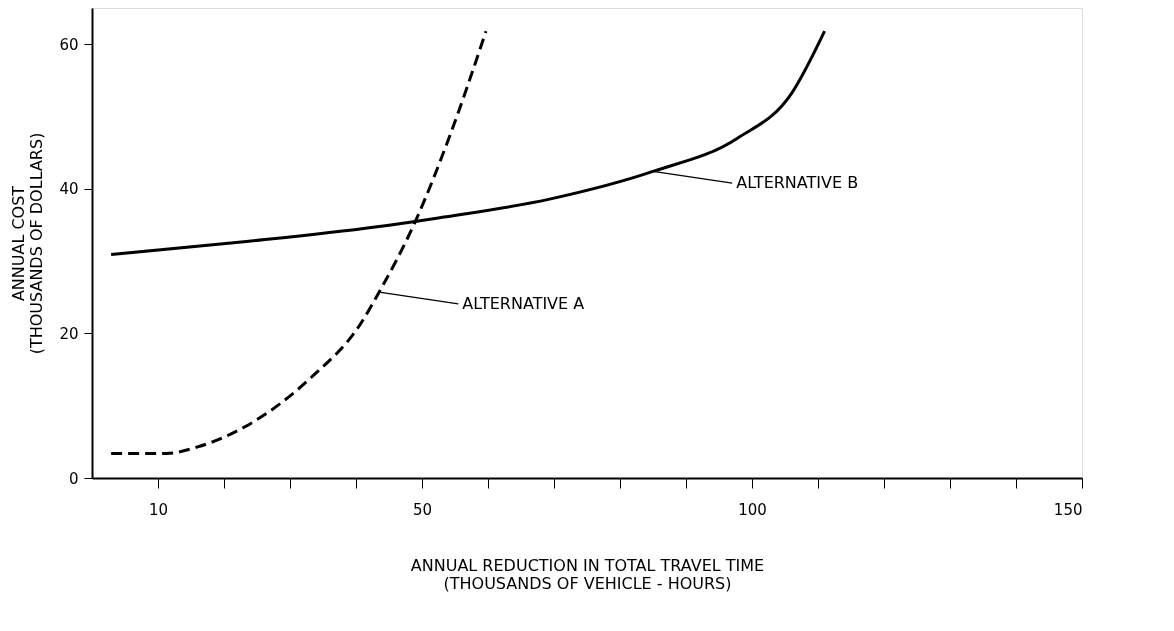 The height and width of the screenshot is (631, 1174). I want to click on x-tick-label: 10, so click(158, 509).